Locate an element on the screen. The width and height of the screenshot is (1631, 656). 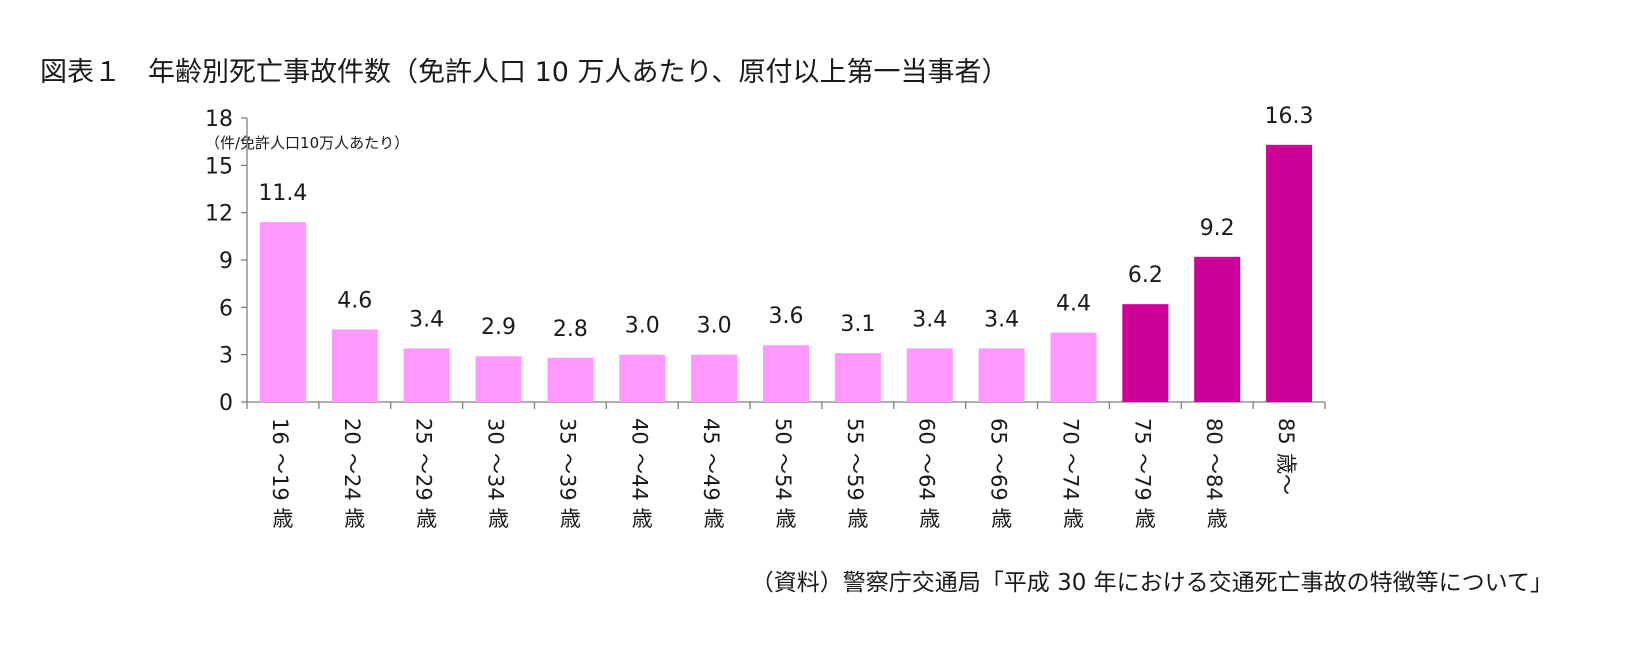
category-label-range: ～84 is located at coordinates (1214, 477).